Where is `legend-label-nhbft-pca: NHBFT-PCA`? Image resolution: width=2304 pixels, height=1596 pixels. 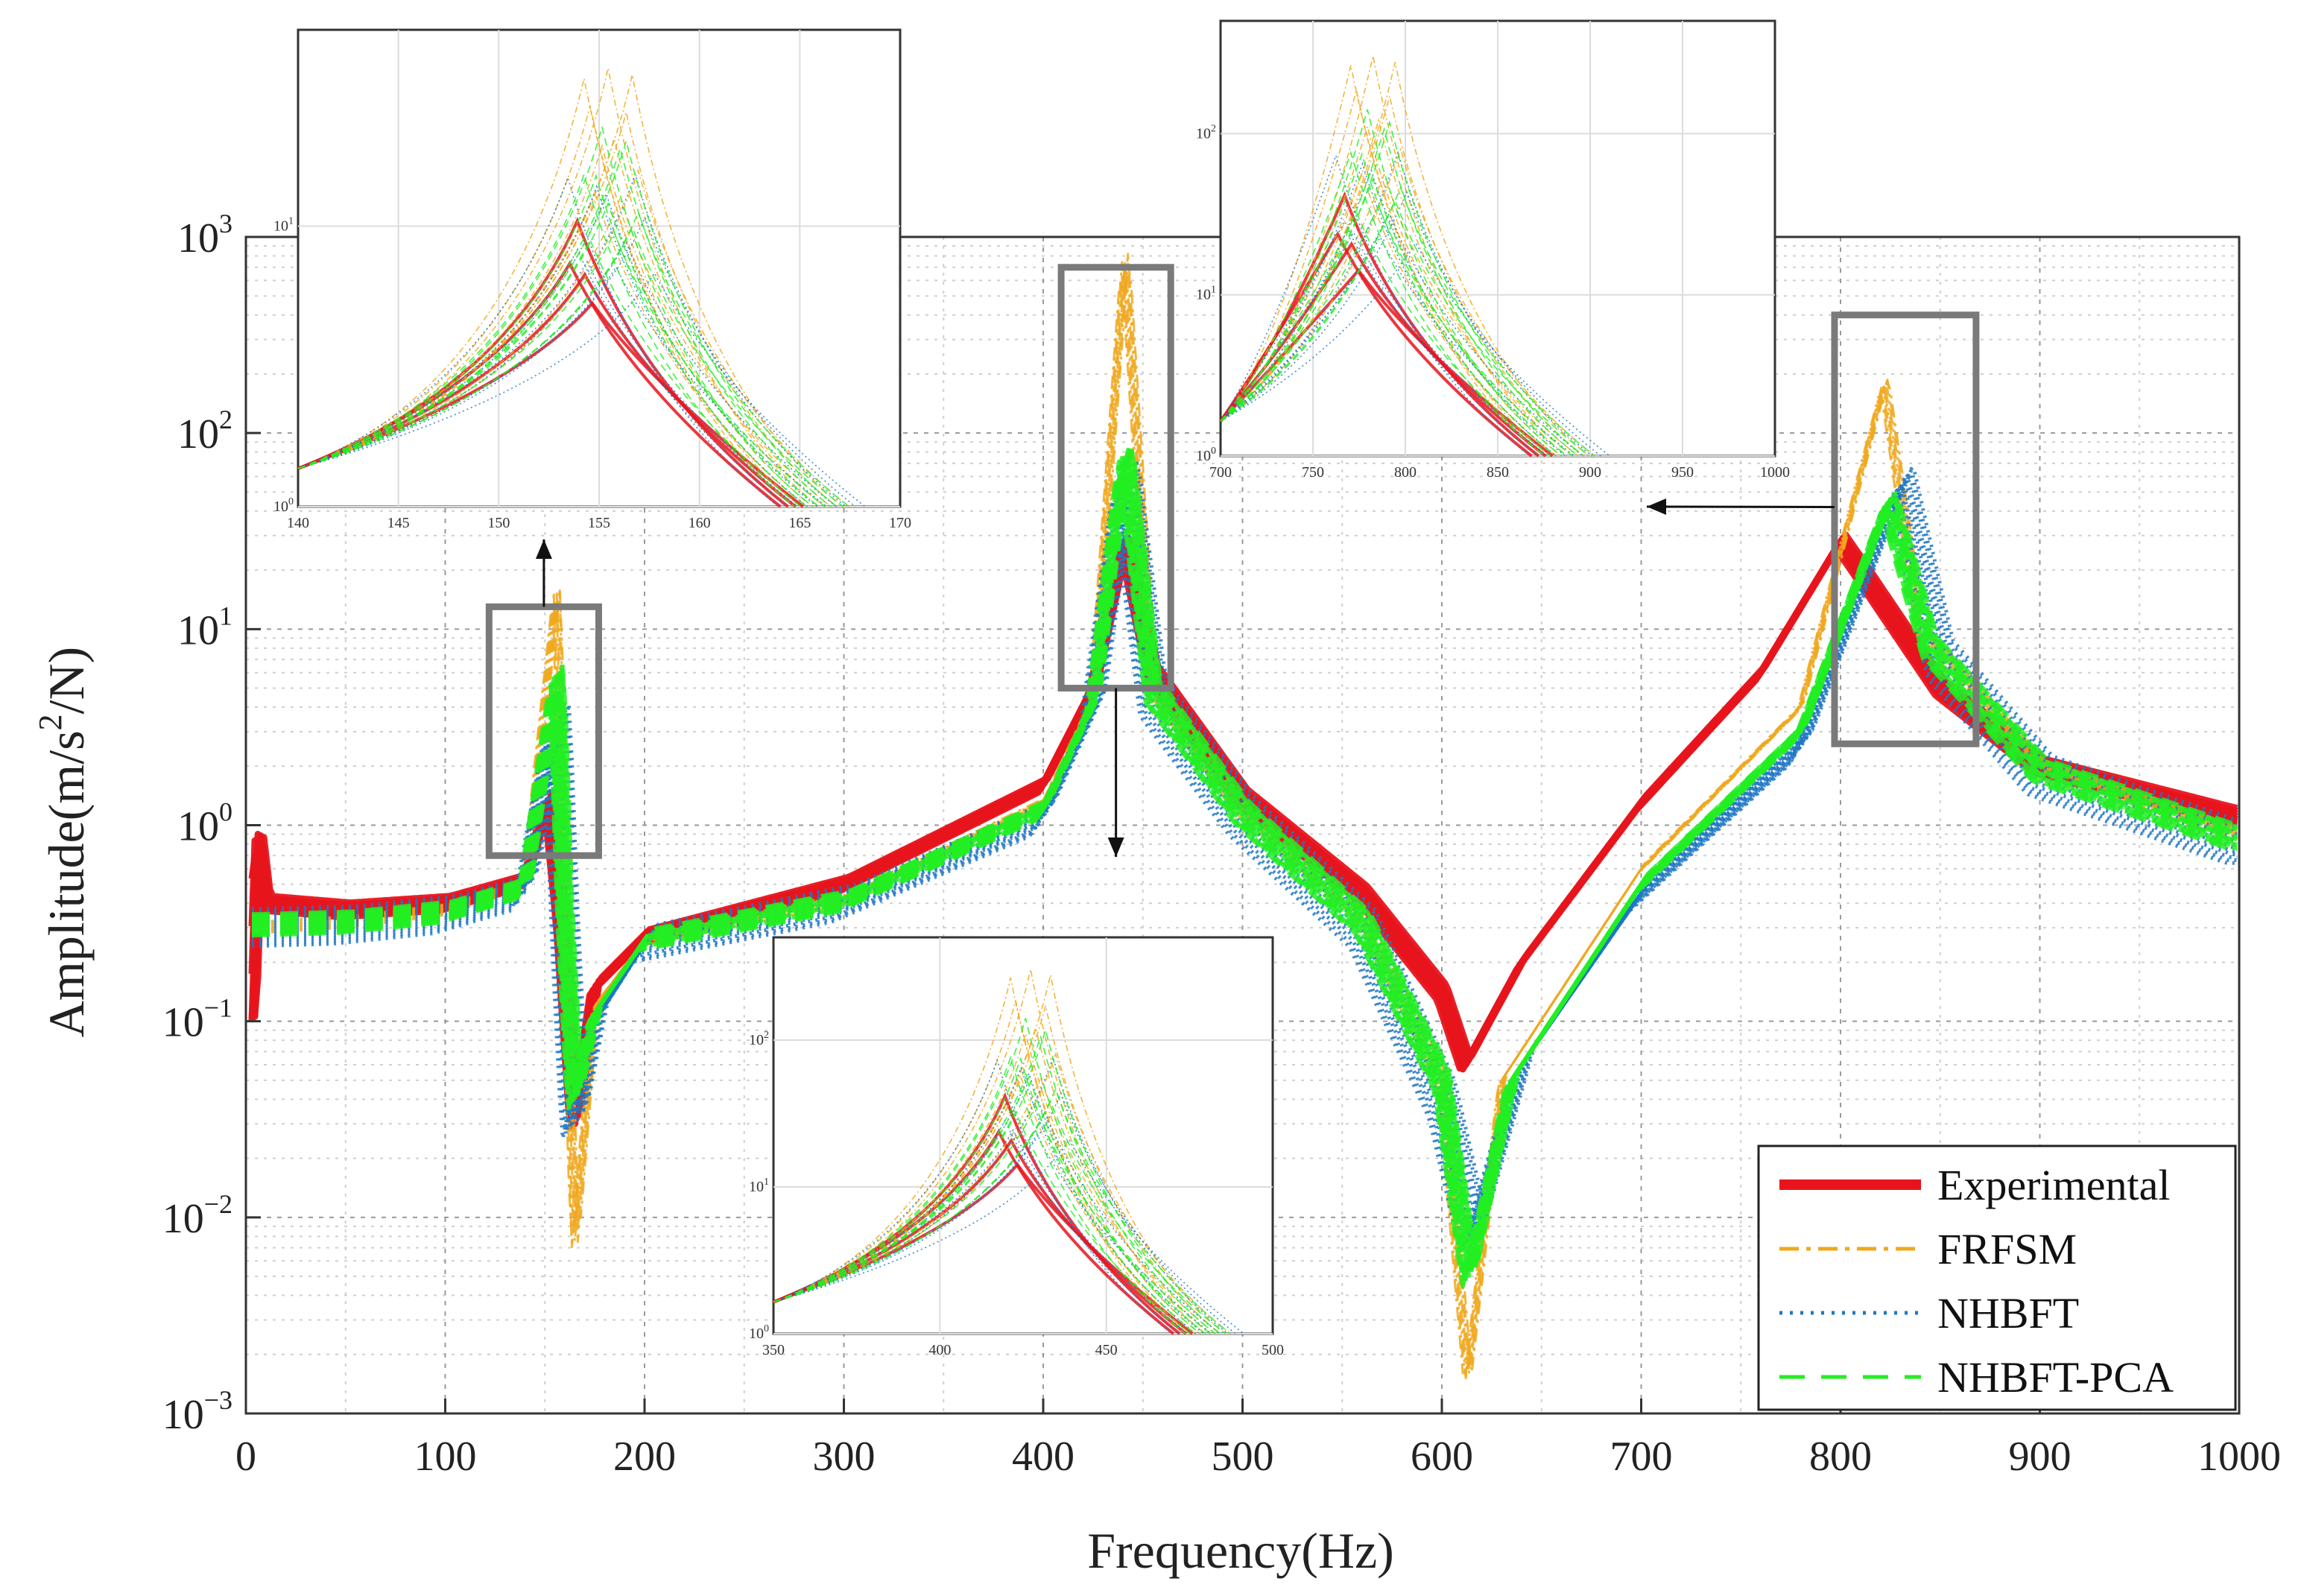 legend-label-nhbft-pca: NHBFT-PCA is located at coordinates (2055, 1377).